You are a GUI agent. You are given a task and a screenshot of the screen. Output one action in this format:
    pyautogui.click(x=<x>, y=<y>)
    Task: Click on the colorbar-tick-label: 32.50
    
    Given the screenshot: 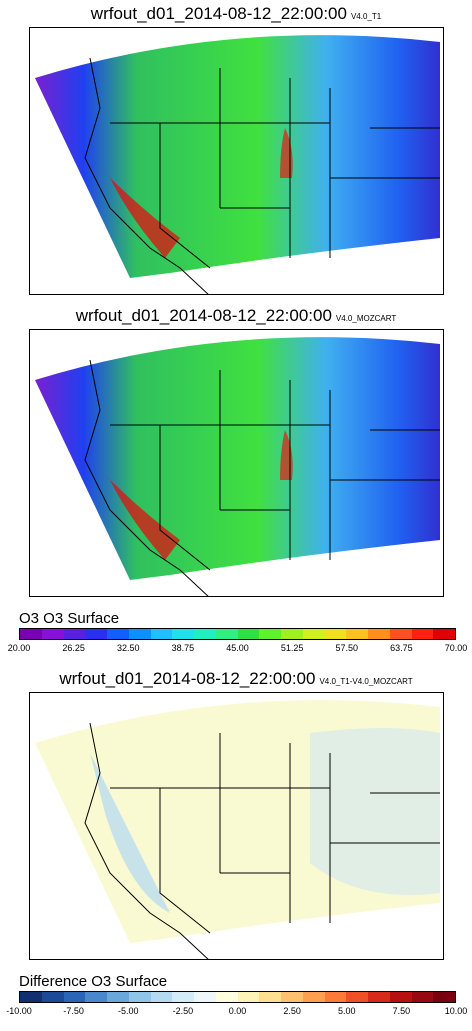 What is the action you would take?
    pyautogui.click(x=128, y=648)
    